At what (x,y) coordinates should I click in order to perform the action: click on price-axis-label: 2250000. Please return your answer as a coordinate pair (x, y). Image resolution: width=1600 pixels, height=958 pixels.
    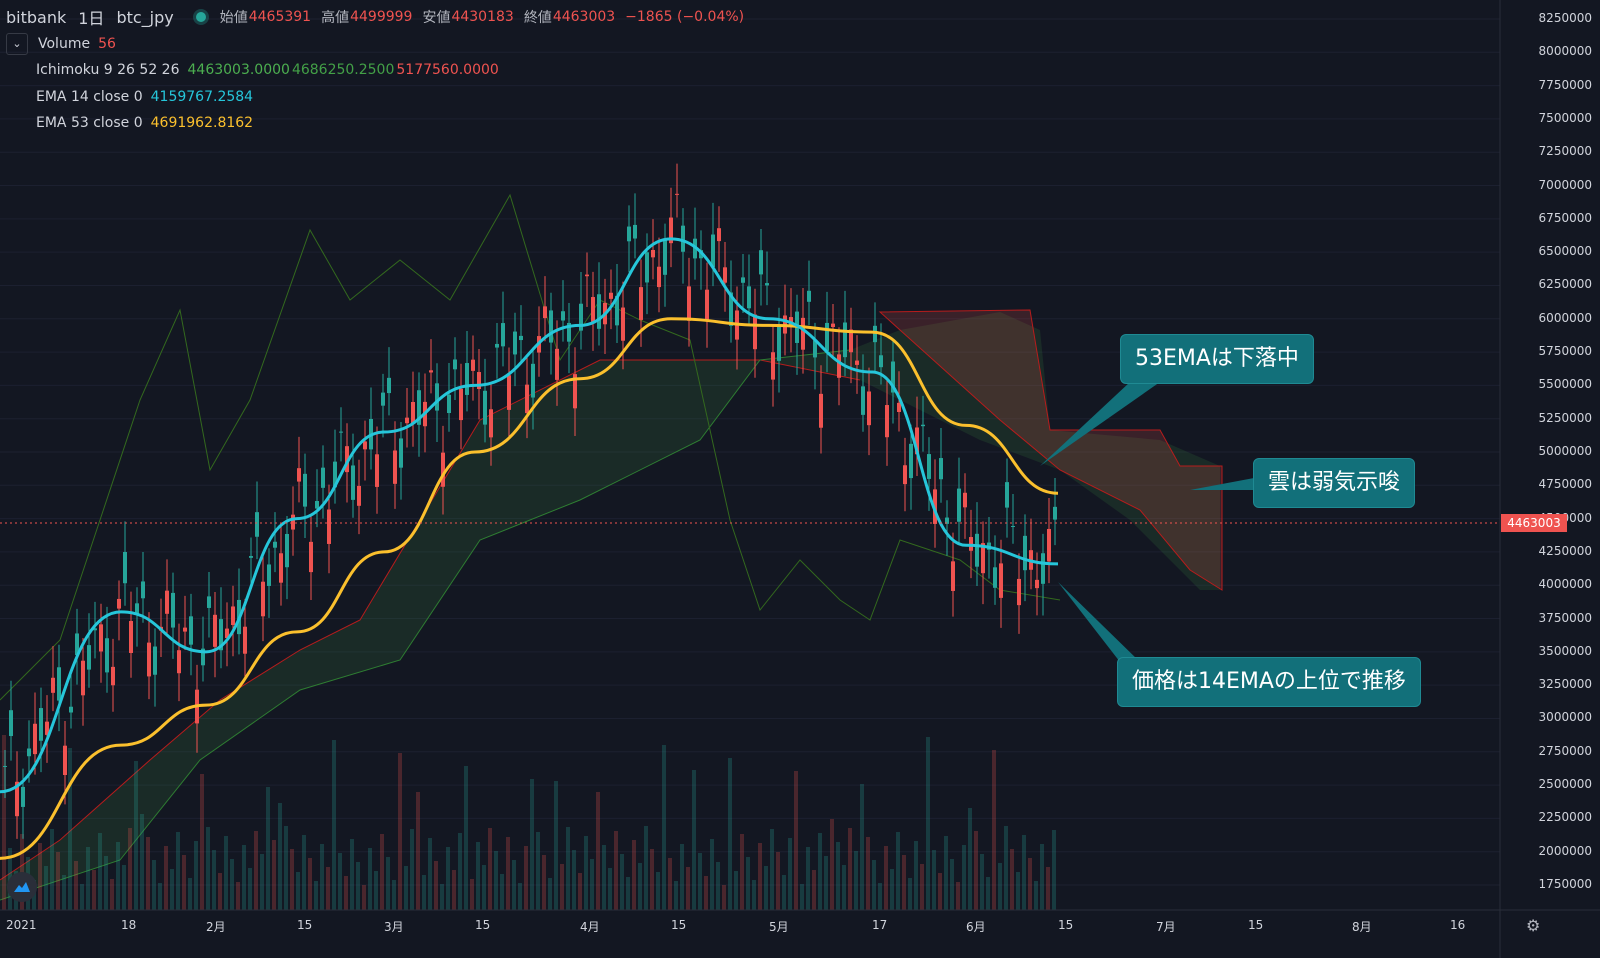
    Looking at the image, I should click on (1565, 817).